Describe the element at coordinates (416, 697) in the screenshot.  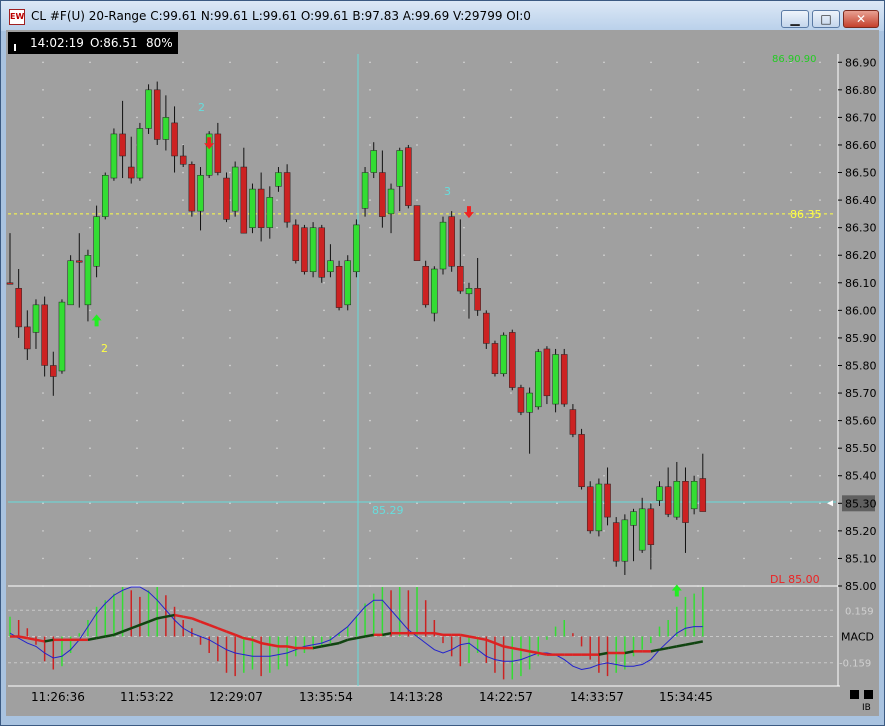
I see `time-tick-label: 14:13:28` at that location.